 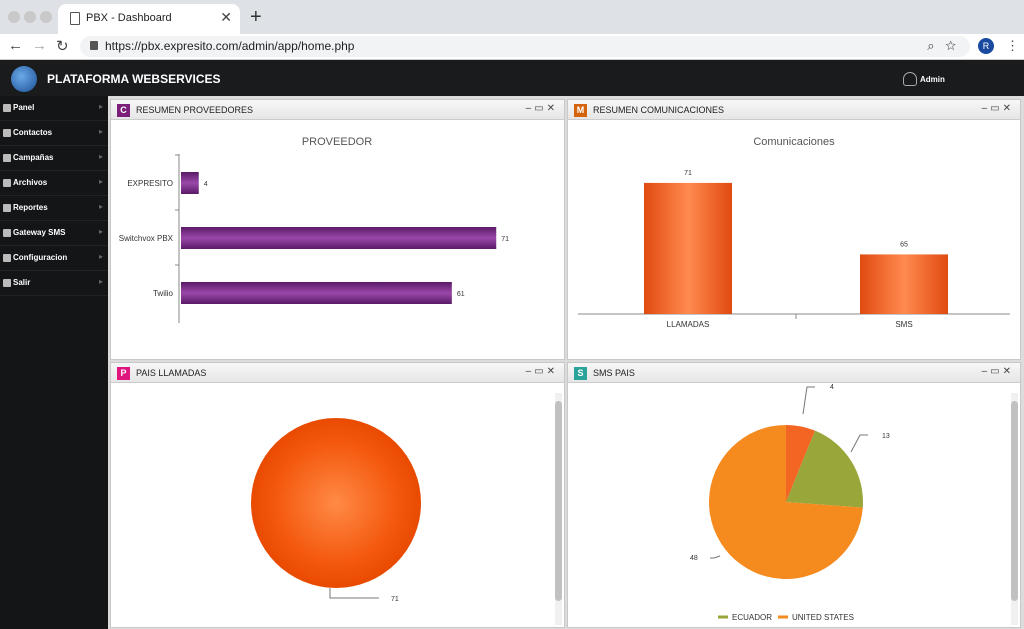 I want to click on category-label: LLAMADAS, so click(x=688, y=324).